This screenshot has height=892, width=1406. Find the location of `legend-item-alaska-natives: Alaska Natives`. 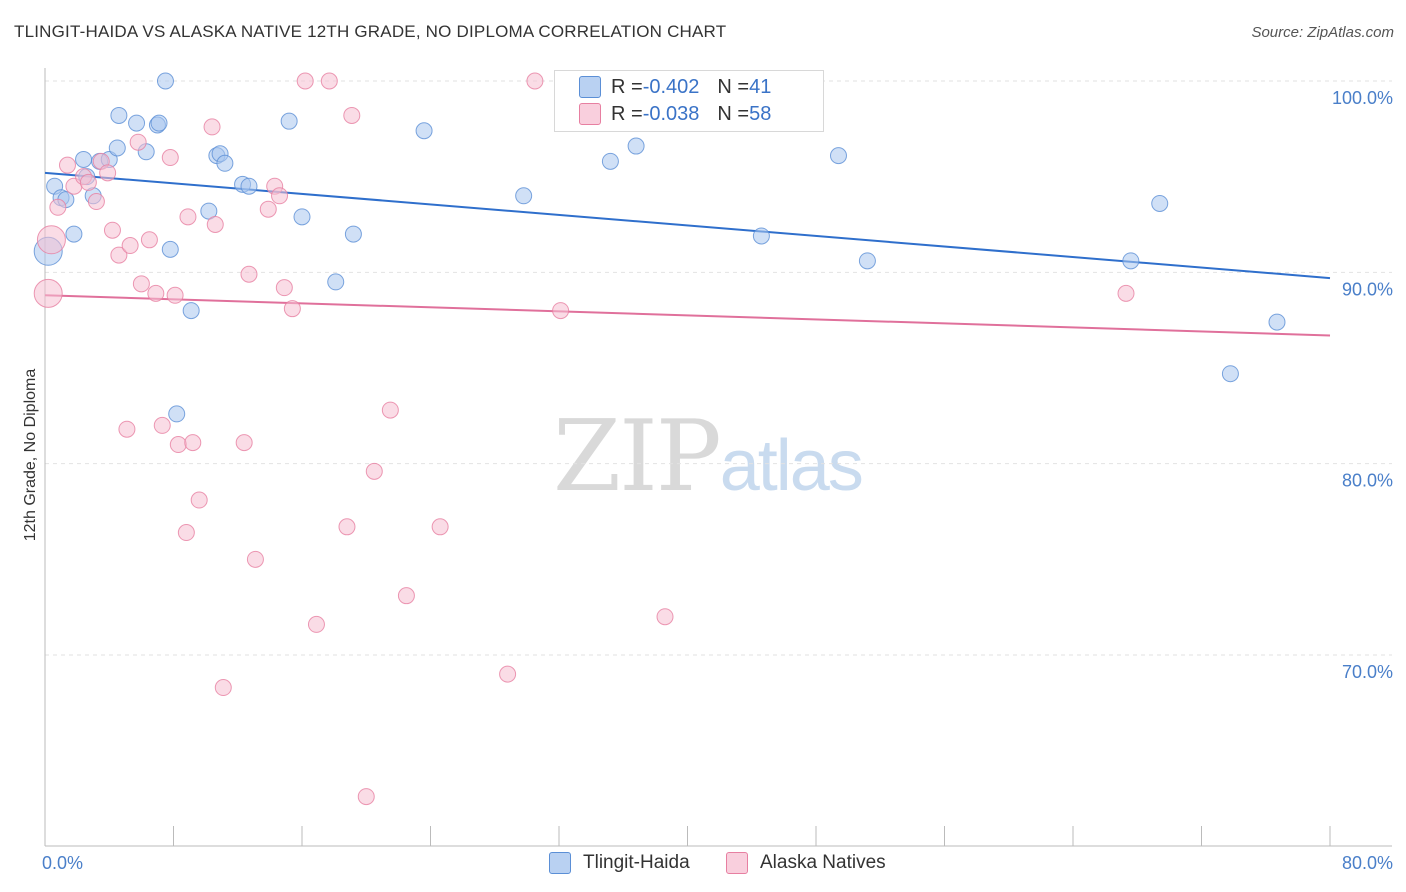

legend-item-alaska-natives: Alaska Natives is located at coordinates (806, 863).